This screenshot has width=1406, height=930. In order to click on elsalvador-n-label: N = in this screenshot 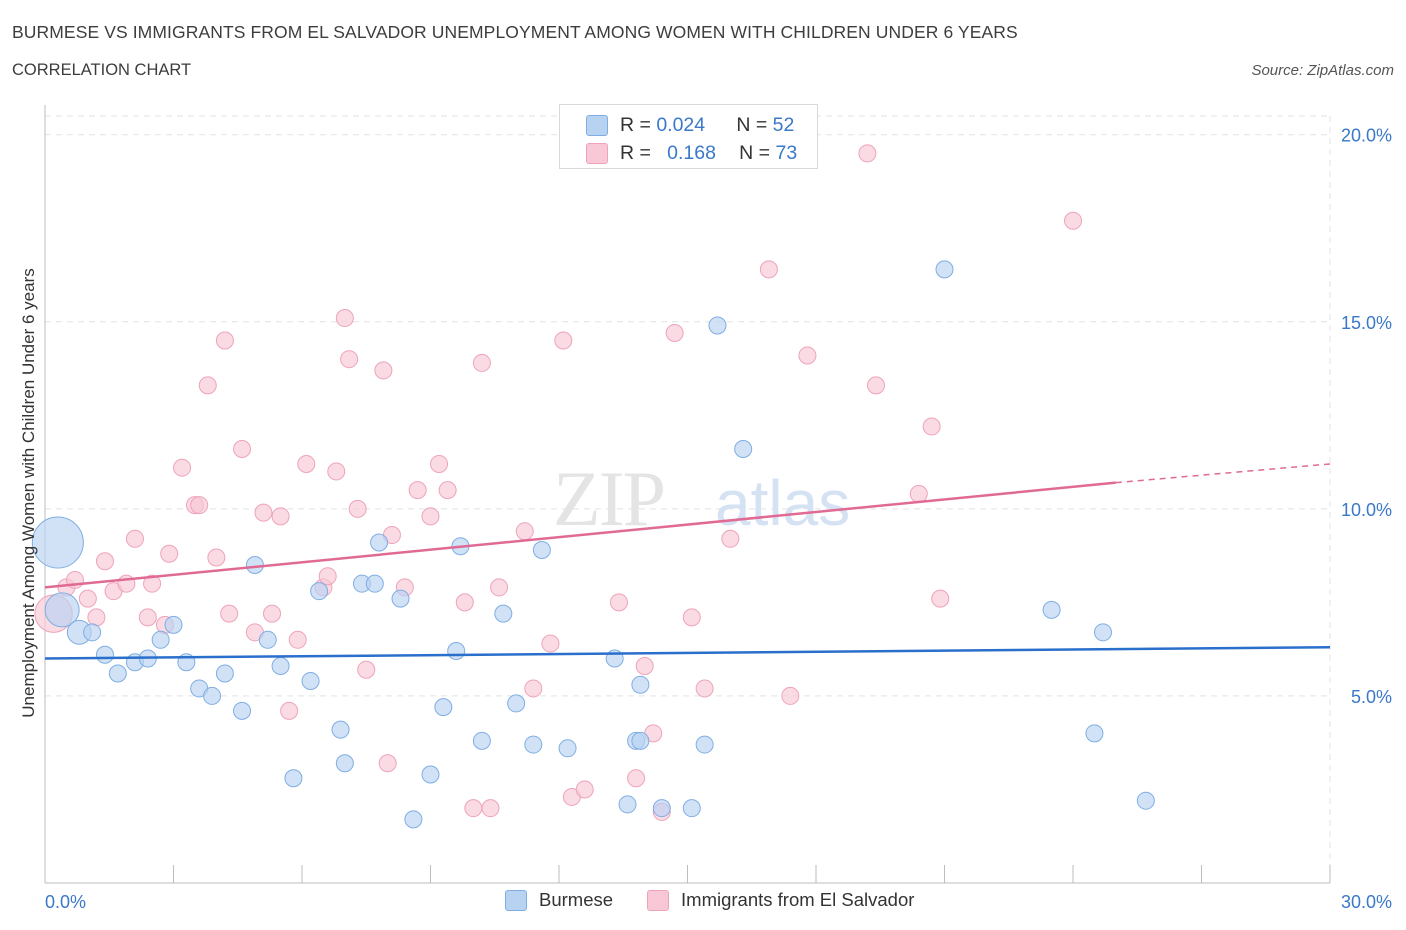, I will do `click(755, 152)`.